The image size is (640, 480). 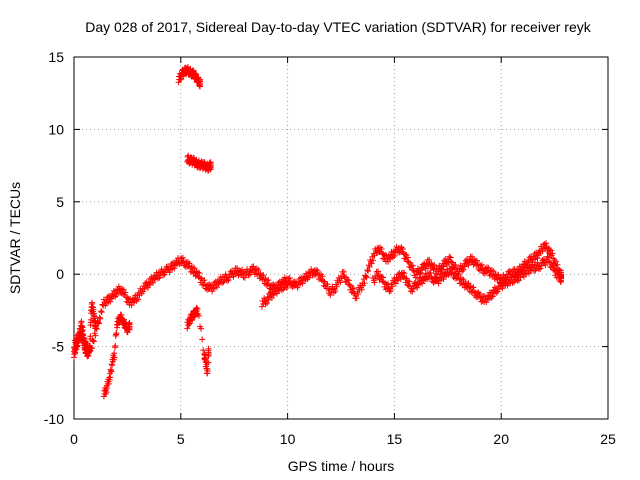 What do you see at coordinates (501, 439) in the screenshot?
I see `x-tick-label: 20` at bounding box center [501, 439].